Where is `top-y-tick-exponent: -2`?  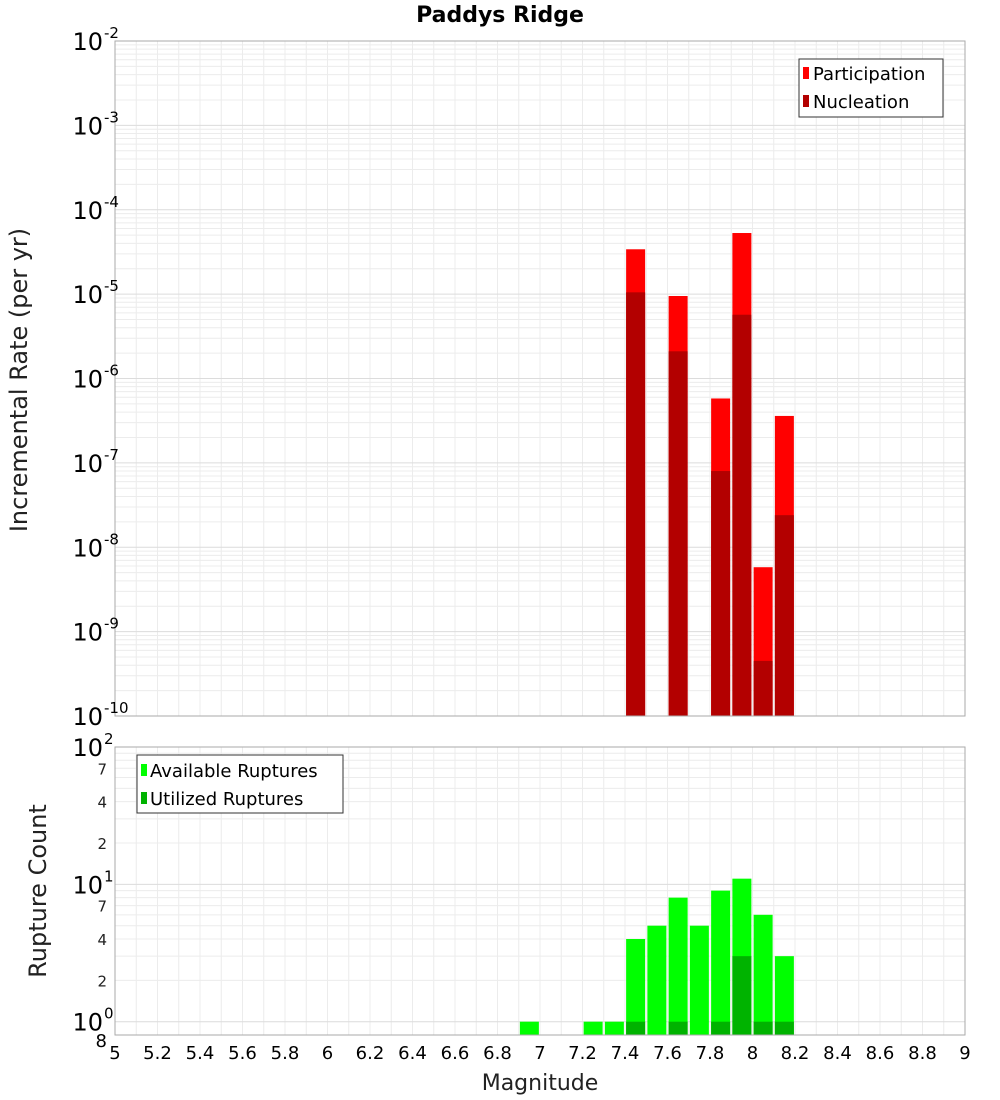
top-y-tick-exponent: -2 is located at coordinates (111, 33).